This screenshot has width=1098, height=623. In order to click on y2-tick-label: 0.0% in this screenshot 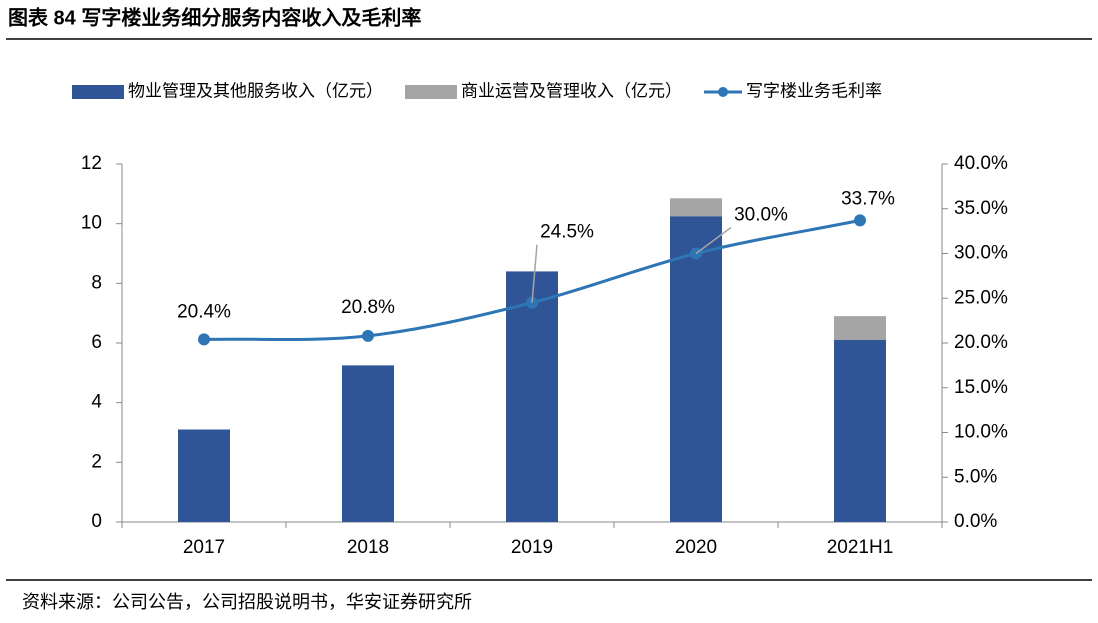, I will do `click(975, 521)`.